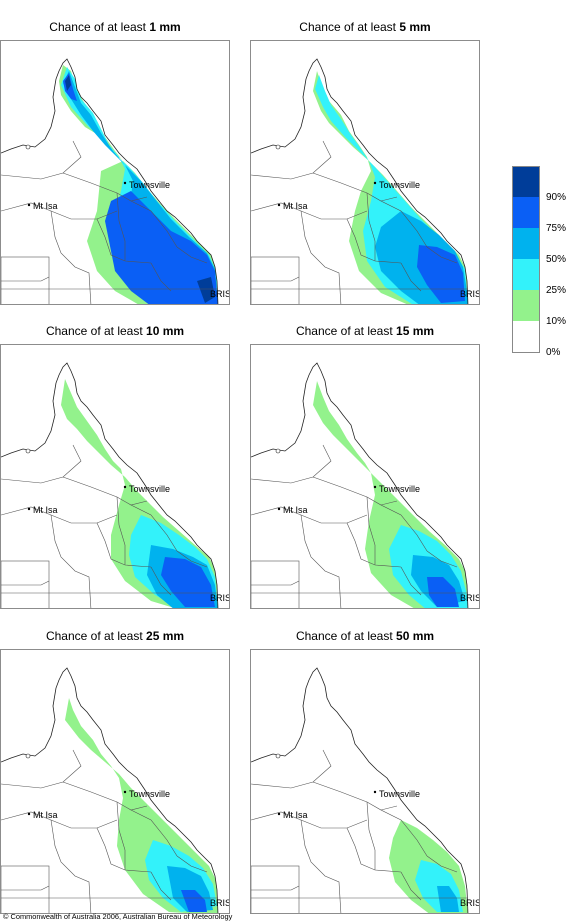  What do you see at coordinates (365, 27) in the screenshot?
I see `panel-title: Chance of at least 5 mm` at bounding box center [365, 27].